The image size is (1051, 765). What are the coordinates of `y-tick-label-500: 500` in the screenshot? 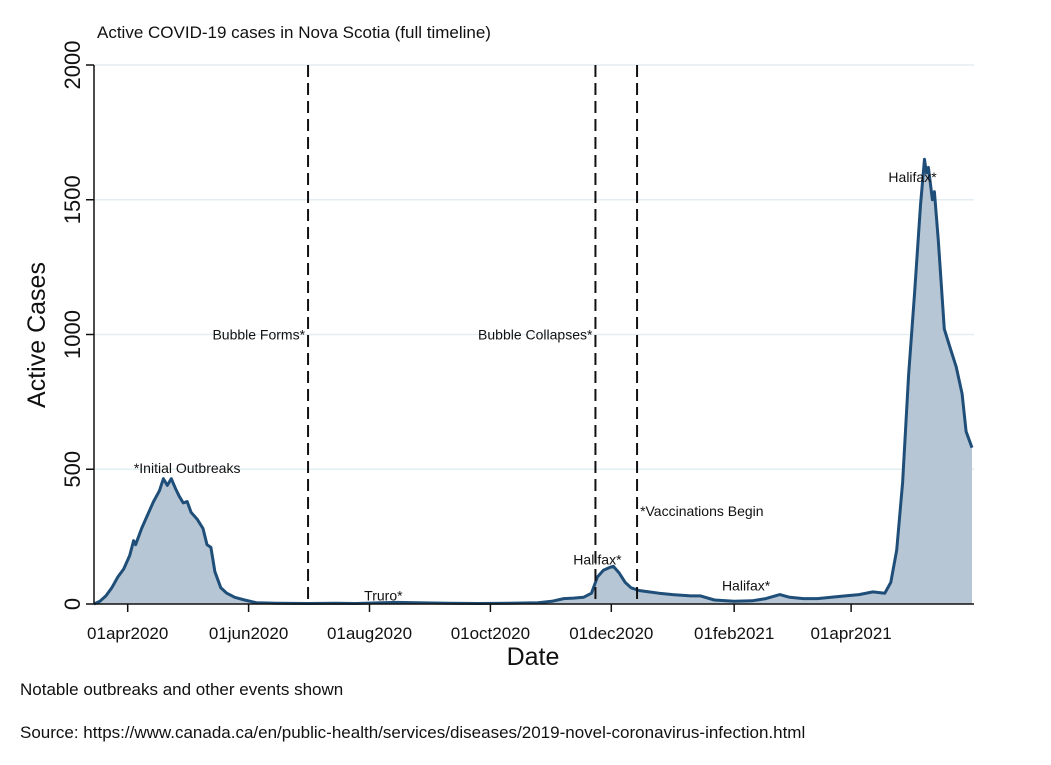 It's located at (72, 469).